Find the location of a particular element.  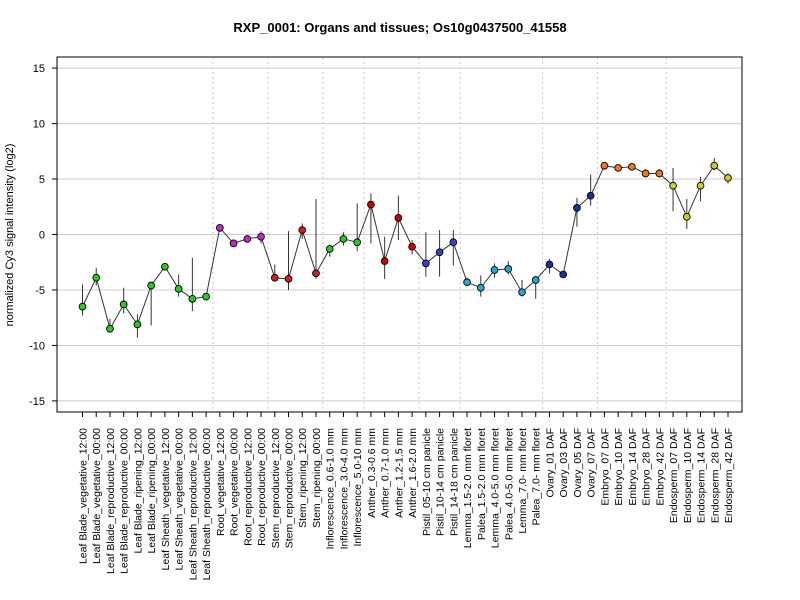

x-tick-label: Palea_4.0-5.0 mm floret is located at coordinates (509, 484).